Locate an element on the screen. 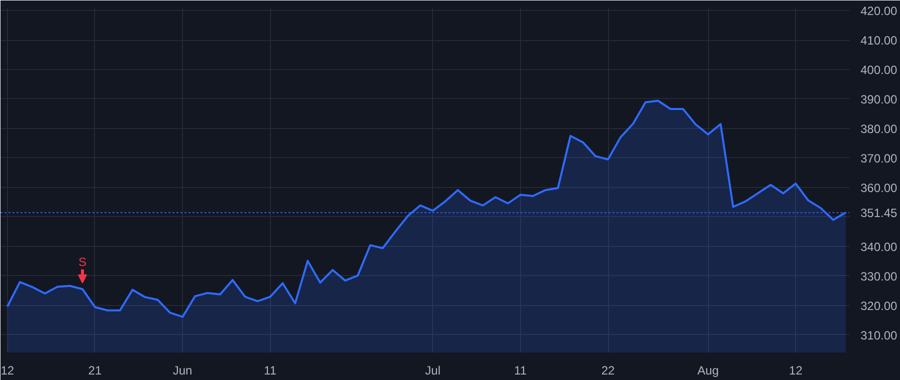 The width and height of the screenshot is (900, 380). y-tick-label: 310.00 is located at coordinates (879, 335).